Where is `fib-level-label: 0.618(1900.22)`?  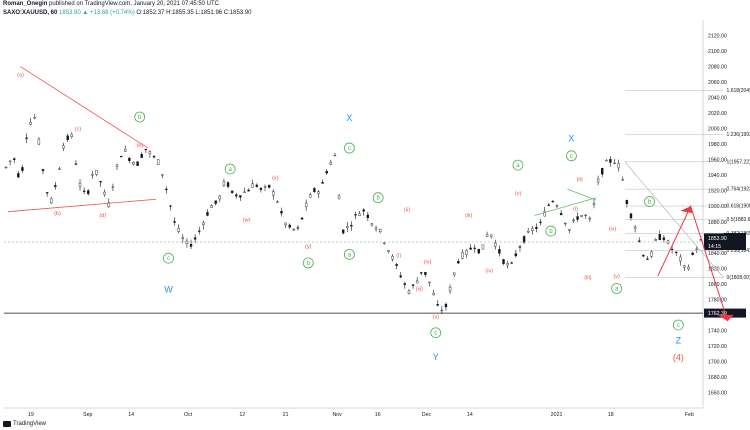
fib-level-label: 0.618(1900.22) is located at coordinates (738, 207).